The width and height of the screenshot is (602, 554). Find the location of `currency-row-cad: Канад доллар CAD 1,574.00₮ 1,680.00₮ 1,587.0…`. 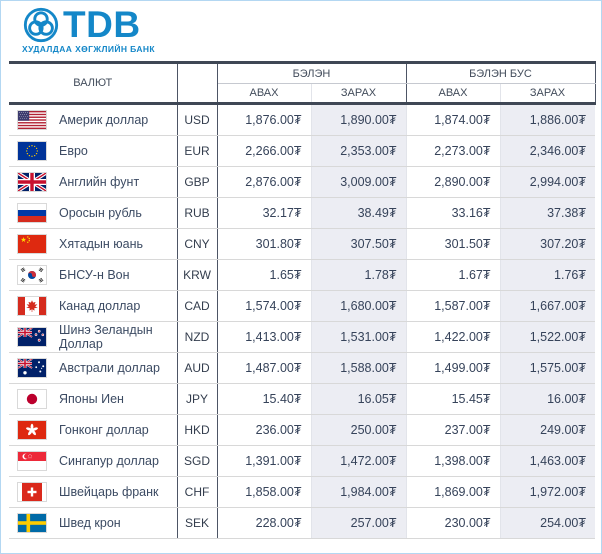

currency-row-cad: Канад доллар CAD 1,574.00₮ 1,680.00₮ 1,587.0… is located at coordinates (302, 306).